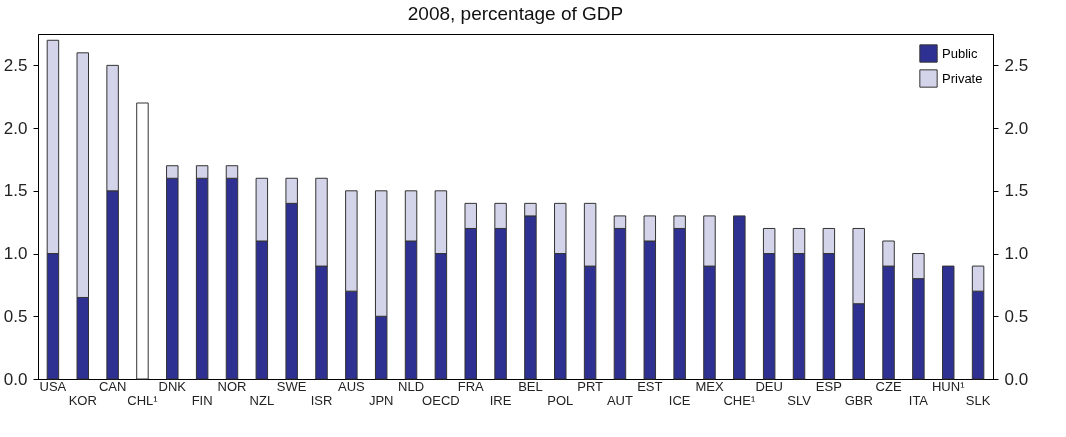  What do you see at coordinates (15, 128) in the screenshot?
I see `y-tick-label: 2.0` at bounding box center [15, 128].